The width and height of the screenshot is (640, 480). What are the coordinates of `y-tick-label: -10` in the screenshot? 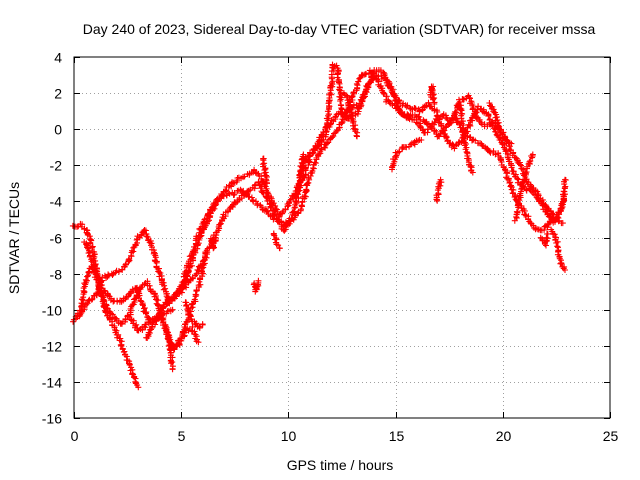 It's located at (52, 311).